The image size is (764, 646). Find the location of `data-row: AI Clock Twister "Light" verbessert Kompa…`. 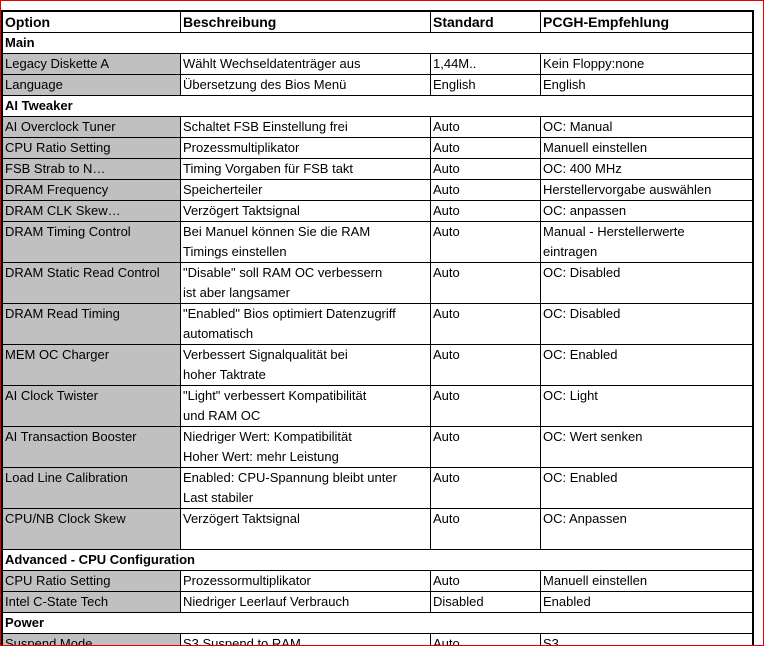

data-row: AI Clock Twister "Light" verbessert Kompa… is located at coordinates (377, 406).